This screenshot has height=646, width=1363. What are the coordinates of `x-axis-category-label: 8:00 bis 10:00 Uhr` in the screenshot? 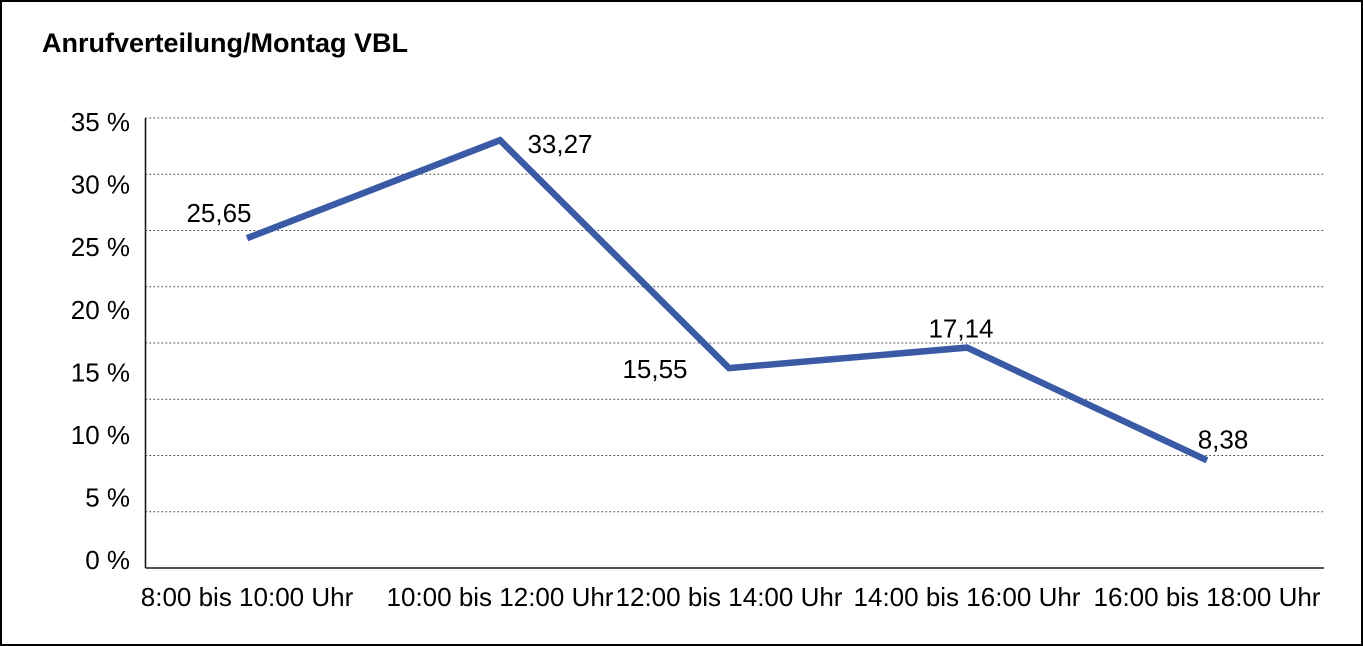 It's located at (247, 597).